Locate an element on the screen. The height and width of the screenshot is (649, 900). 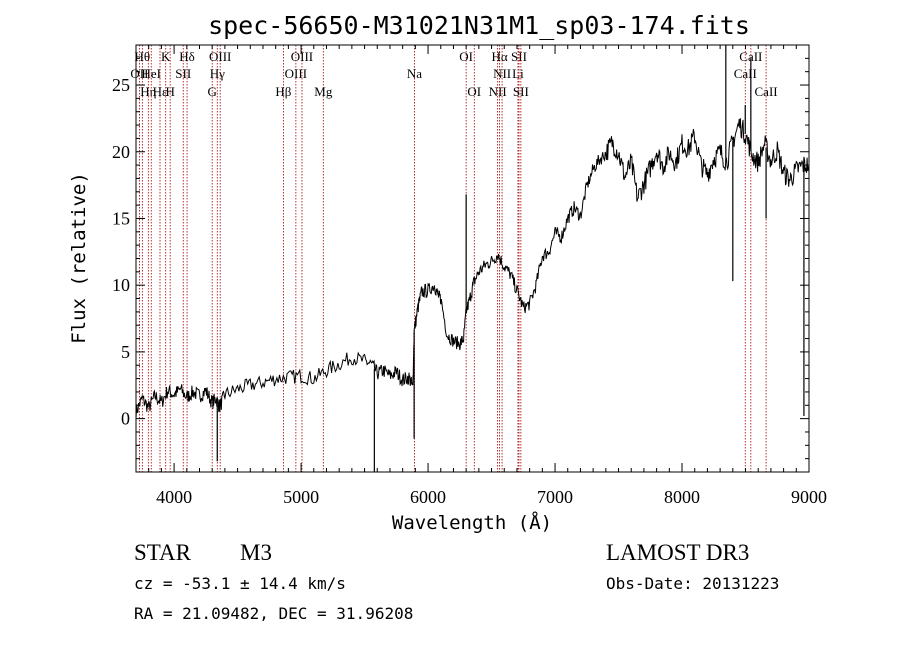
x-axis-label: Wavelength (Å) is located at coordinates (472, 522).